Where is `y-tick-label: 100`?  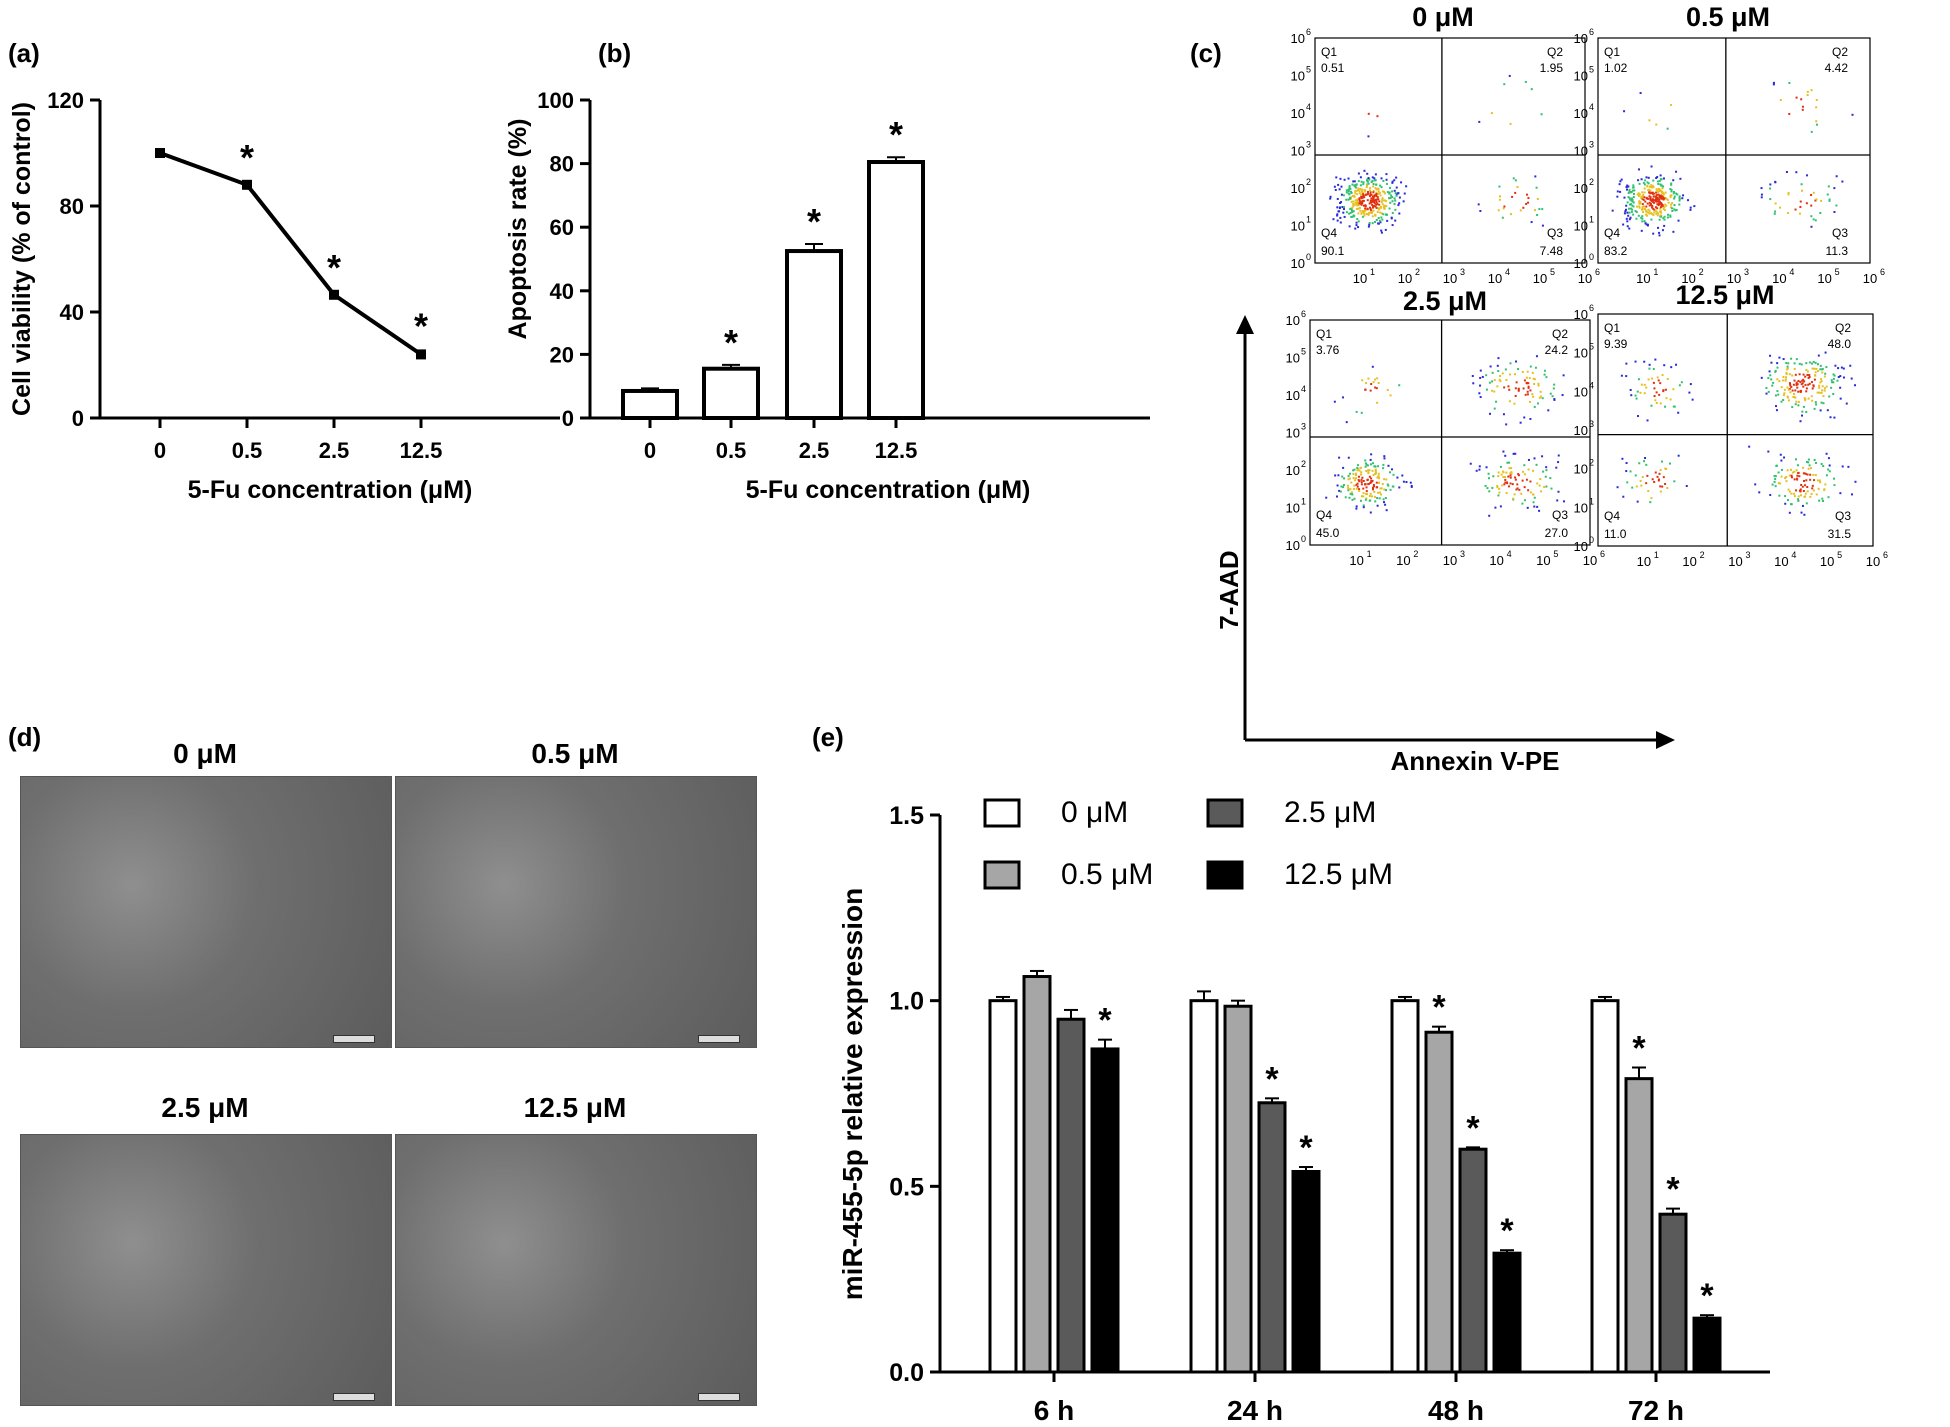 y-tick-label: 100 is located at coordinates (555, 100).